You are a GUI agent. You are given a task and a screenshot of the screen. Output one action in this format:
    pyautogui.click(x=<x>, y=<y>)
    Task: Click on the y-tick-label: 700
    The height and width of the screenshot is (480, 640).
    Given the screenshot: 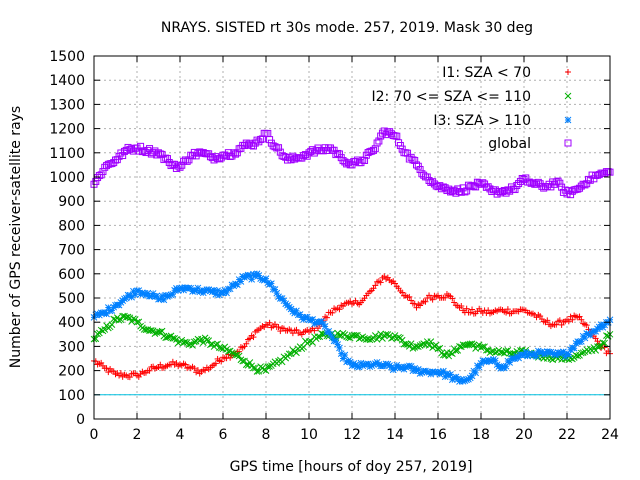 What is the action you would take?
    pyautogui.click(x=71, y=251)
    